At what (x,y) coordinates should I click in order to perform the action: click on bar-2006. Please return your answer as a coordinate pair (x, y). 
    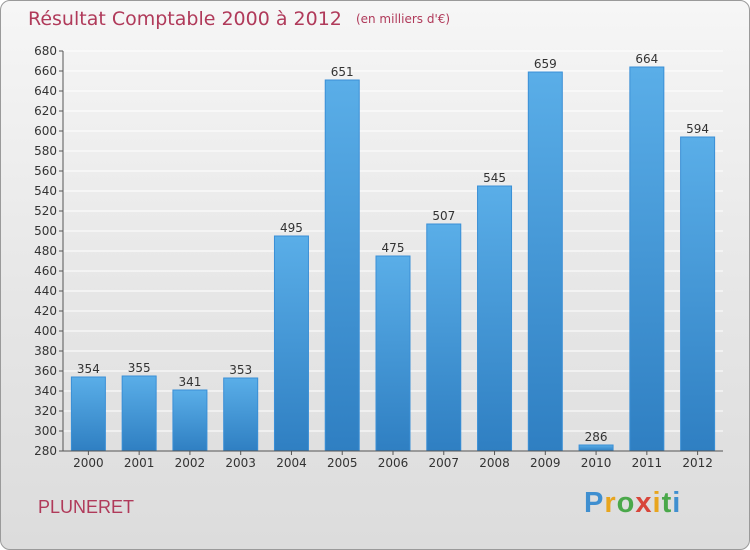
    Looking at the image, I should click on (393, 353).